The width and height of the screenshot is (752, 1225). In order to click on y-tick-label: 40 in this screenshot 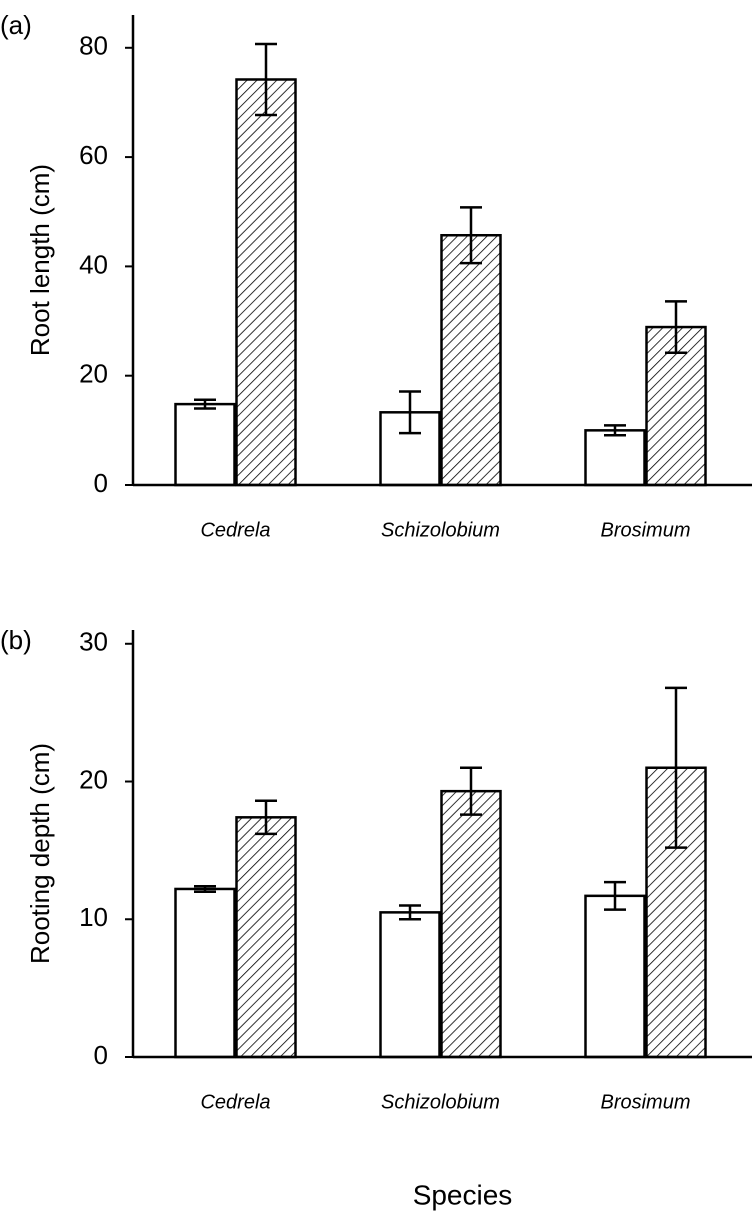, I will do `click(93, 264)`.